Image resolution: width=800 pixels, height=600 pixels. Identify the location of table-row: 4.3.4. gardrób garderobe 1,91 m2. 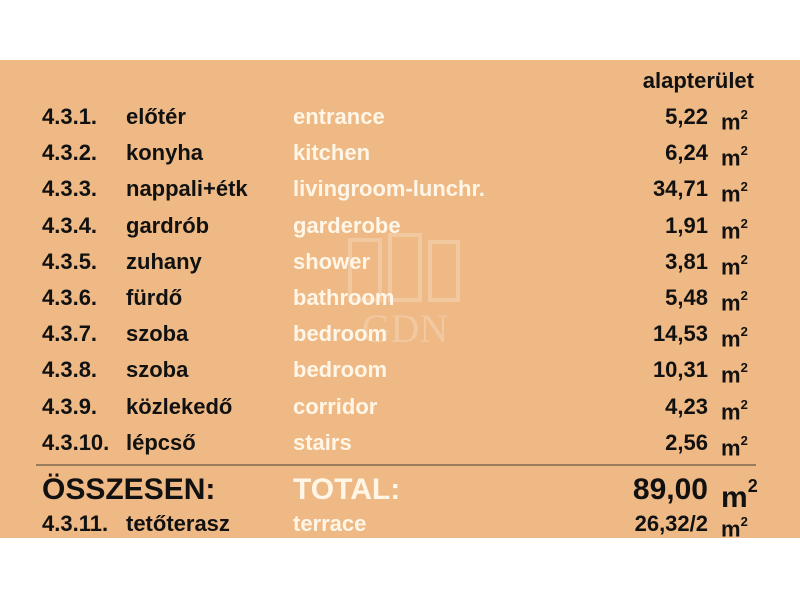
(400, 226).